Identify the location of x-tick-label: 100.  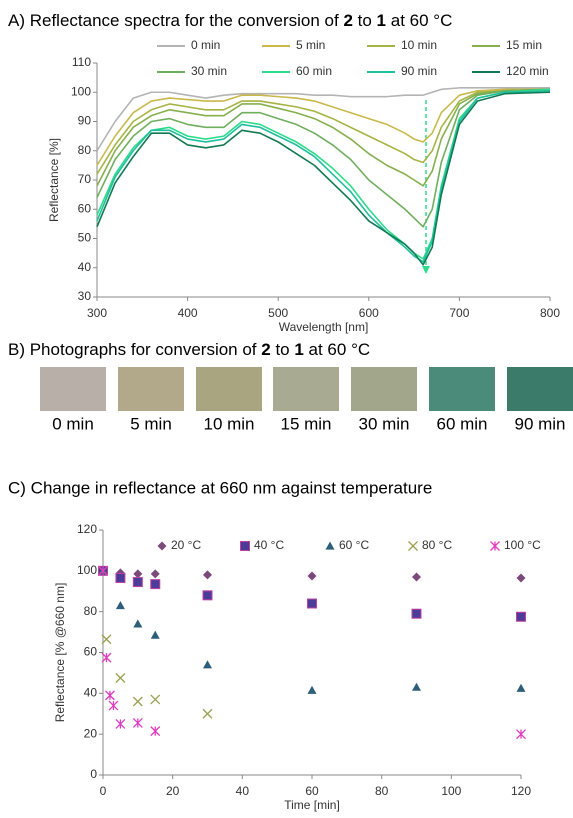
(451, 791).